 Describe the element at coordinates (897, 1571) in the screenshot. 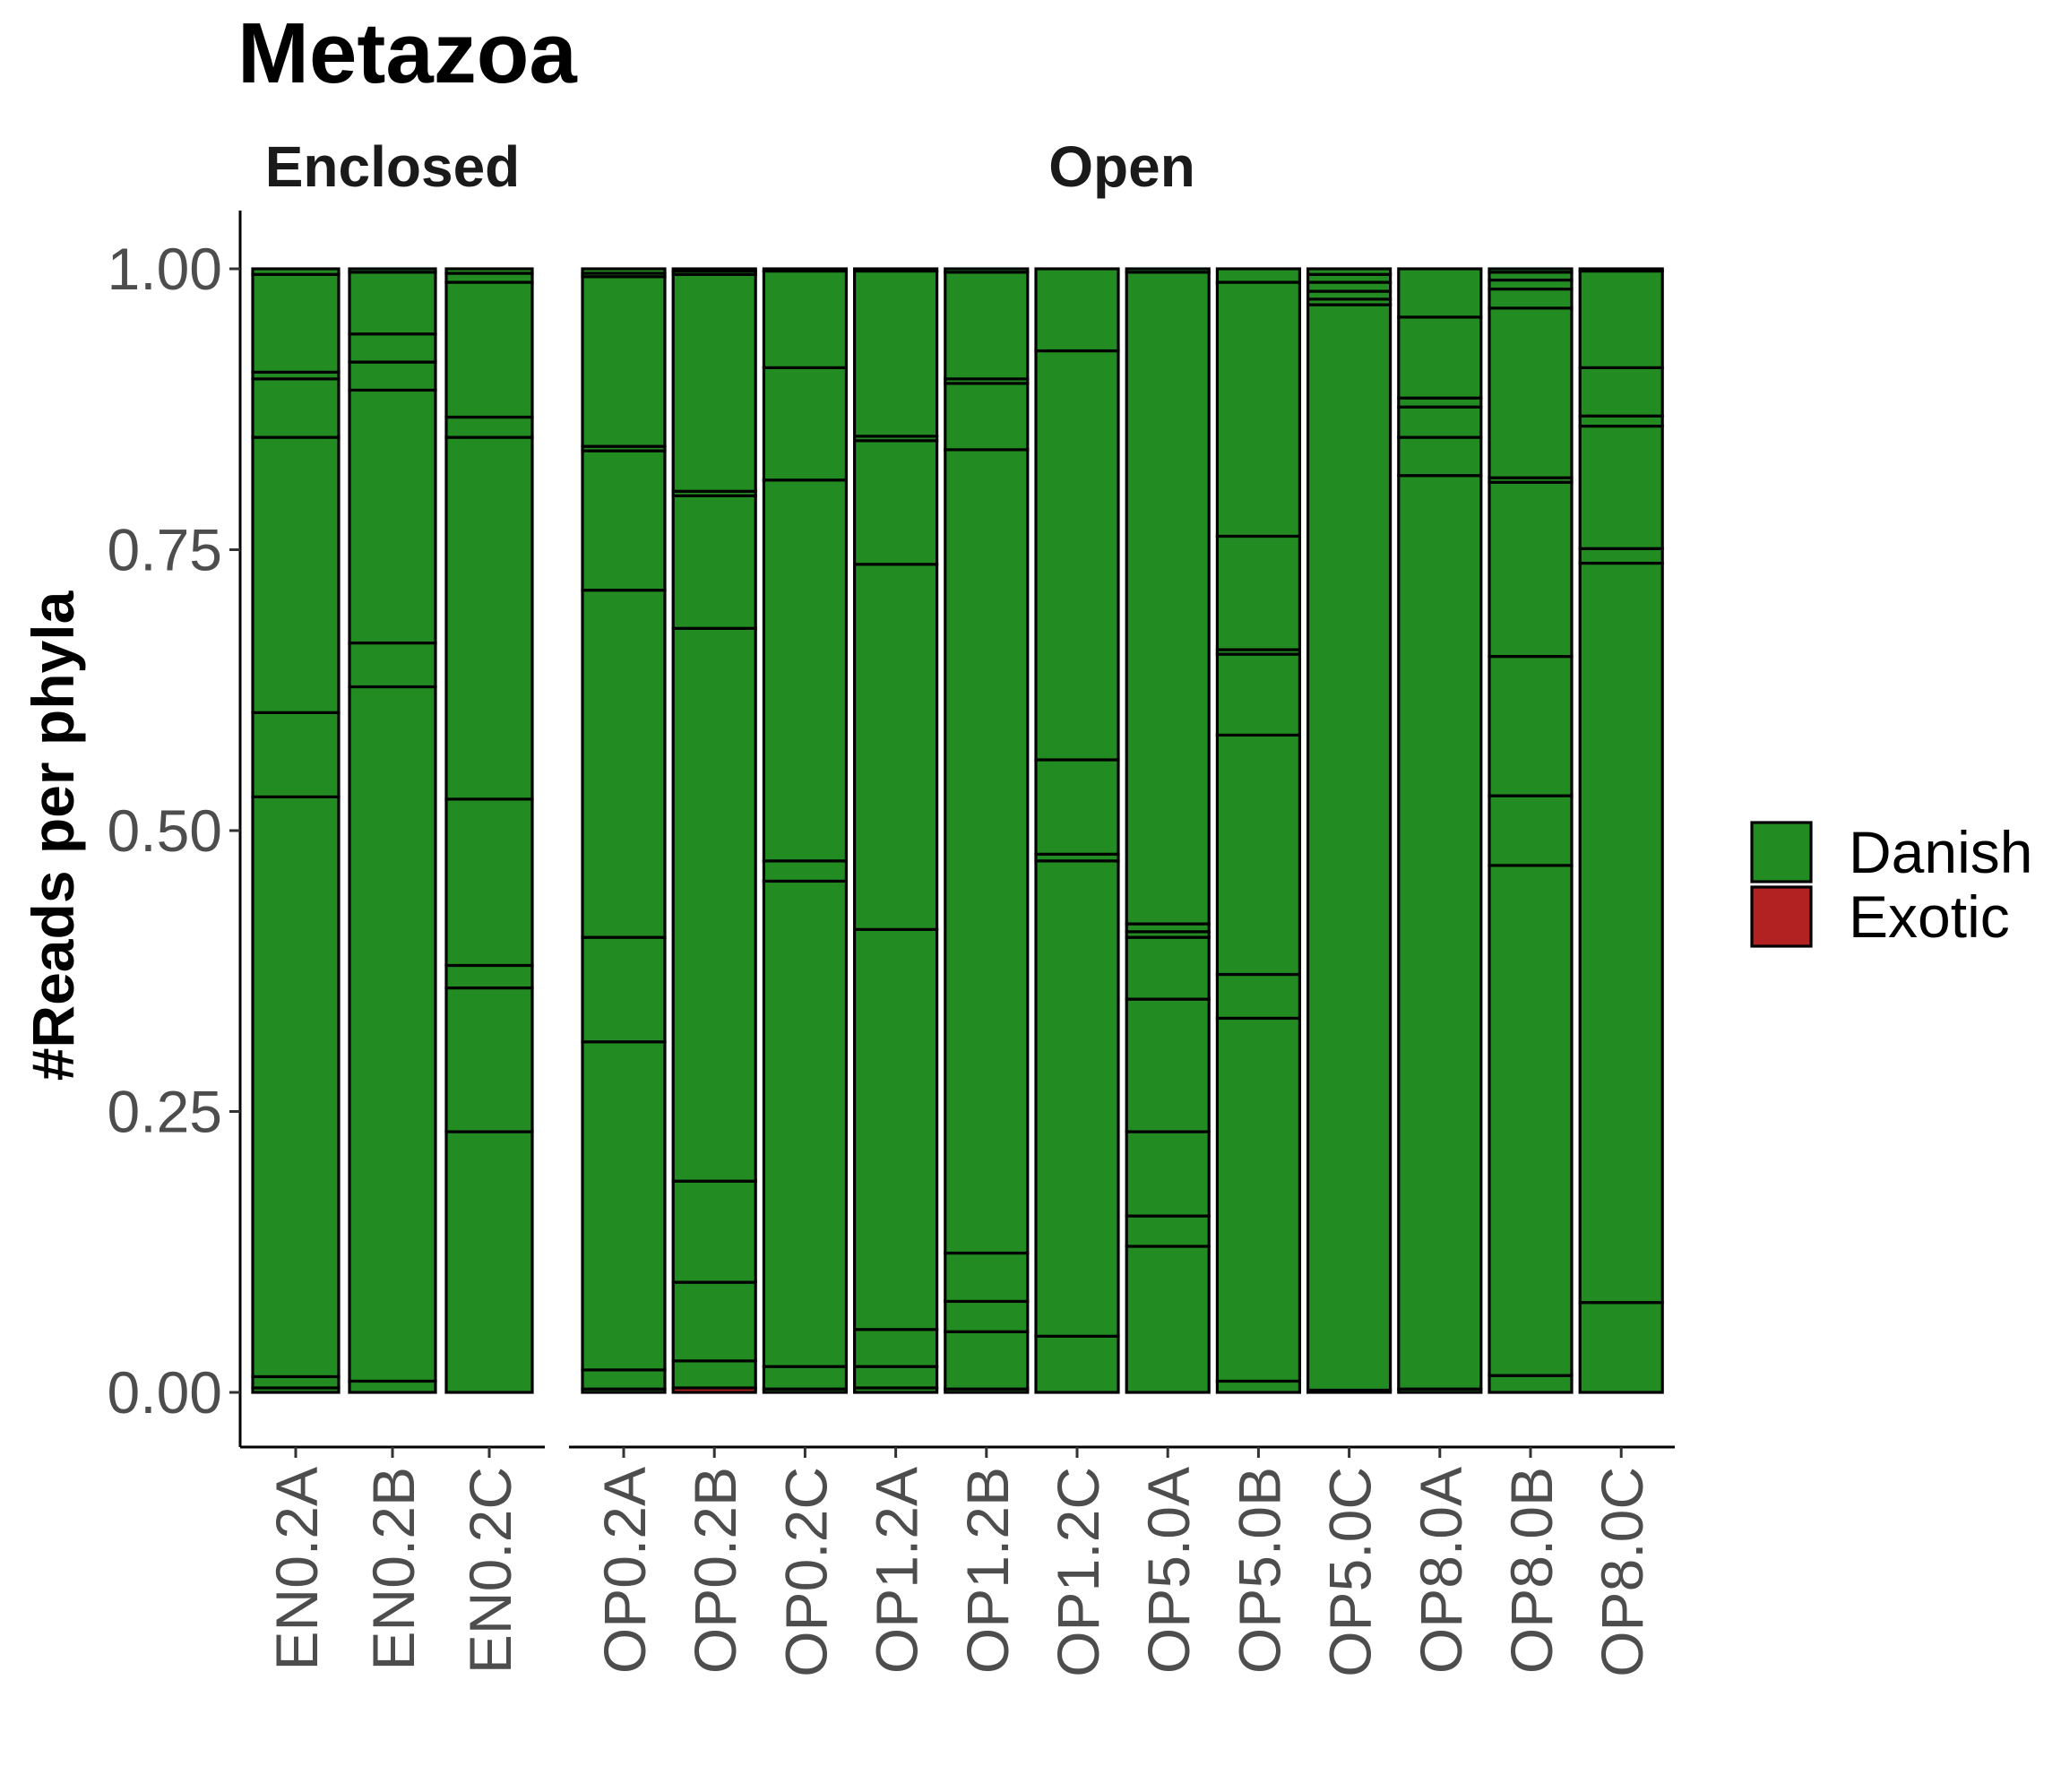

I see `x-tick-label: OP1.2A` at that location.